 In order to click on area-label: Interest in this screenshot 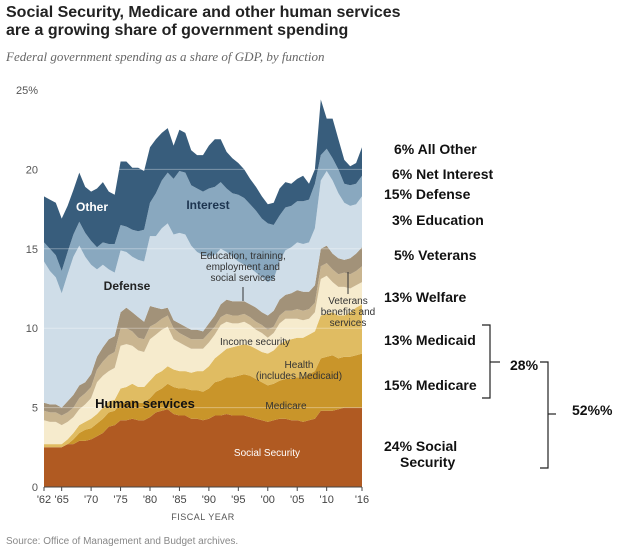, I will do `click(207, 205)`.